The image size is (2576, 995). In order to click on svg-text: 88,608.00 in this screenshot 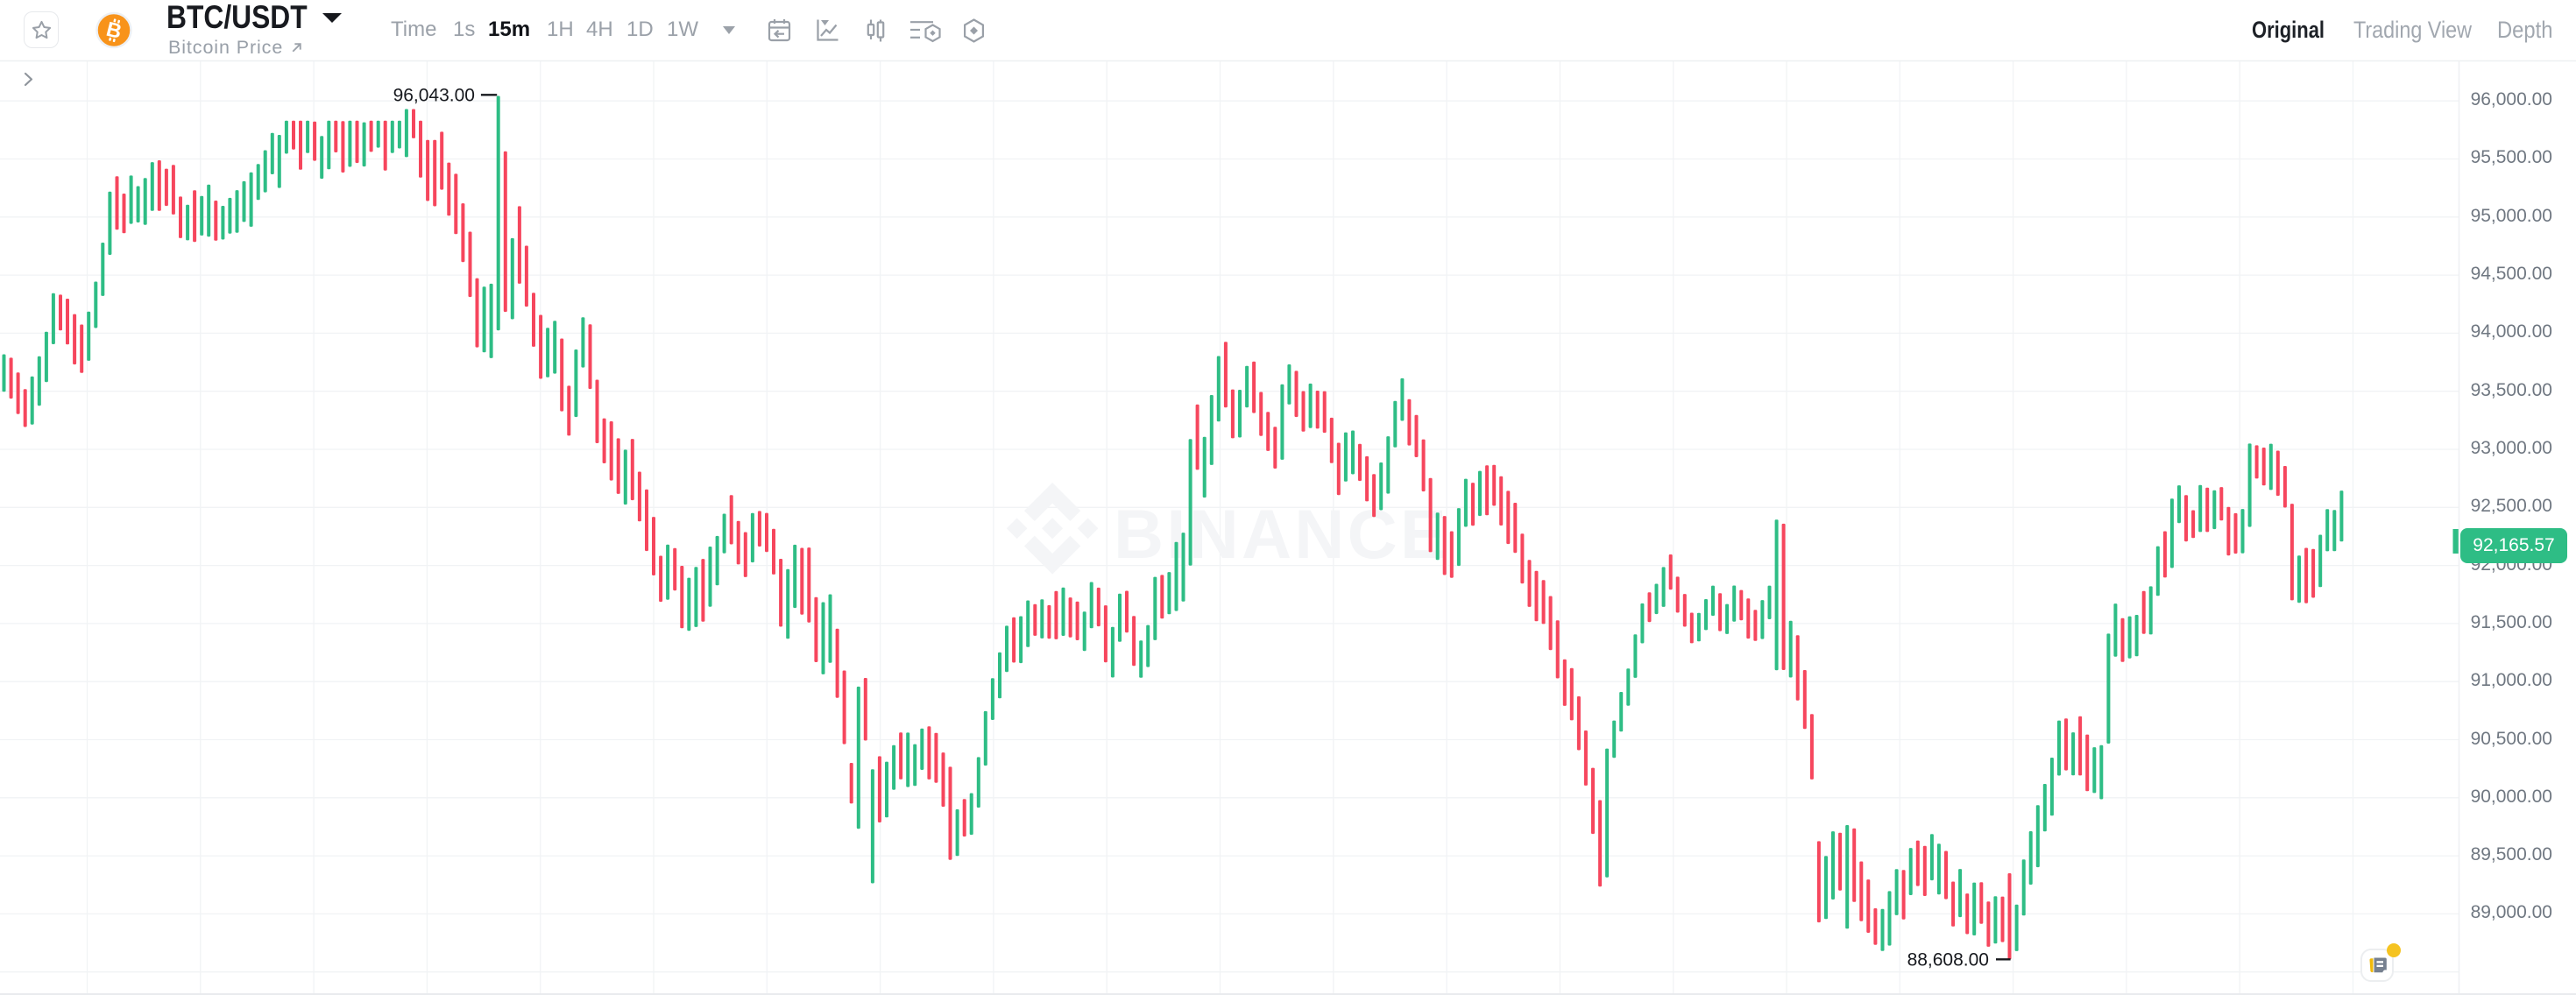, I will do `click(1948, 960)`.